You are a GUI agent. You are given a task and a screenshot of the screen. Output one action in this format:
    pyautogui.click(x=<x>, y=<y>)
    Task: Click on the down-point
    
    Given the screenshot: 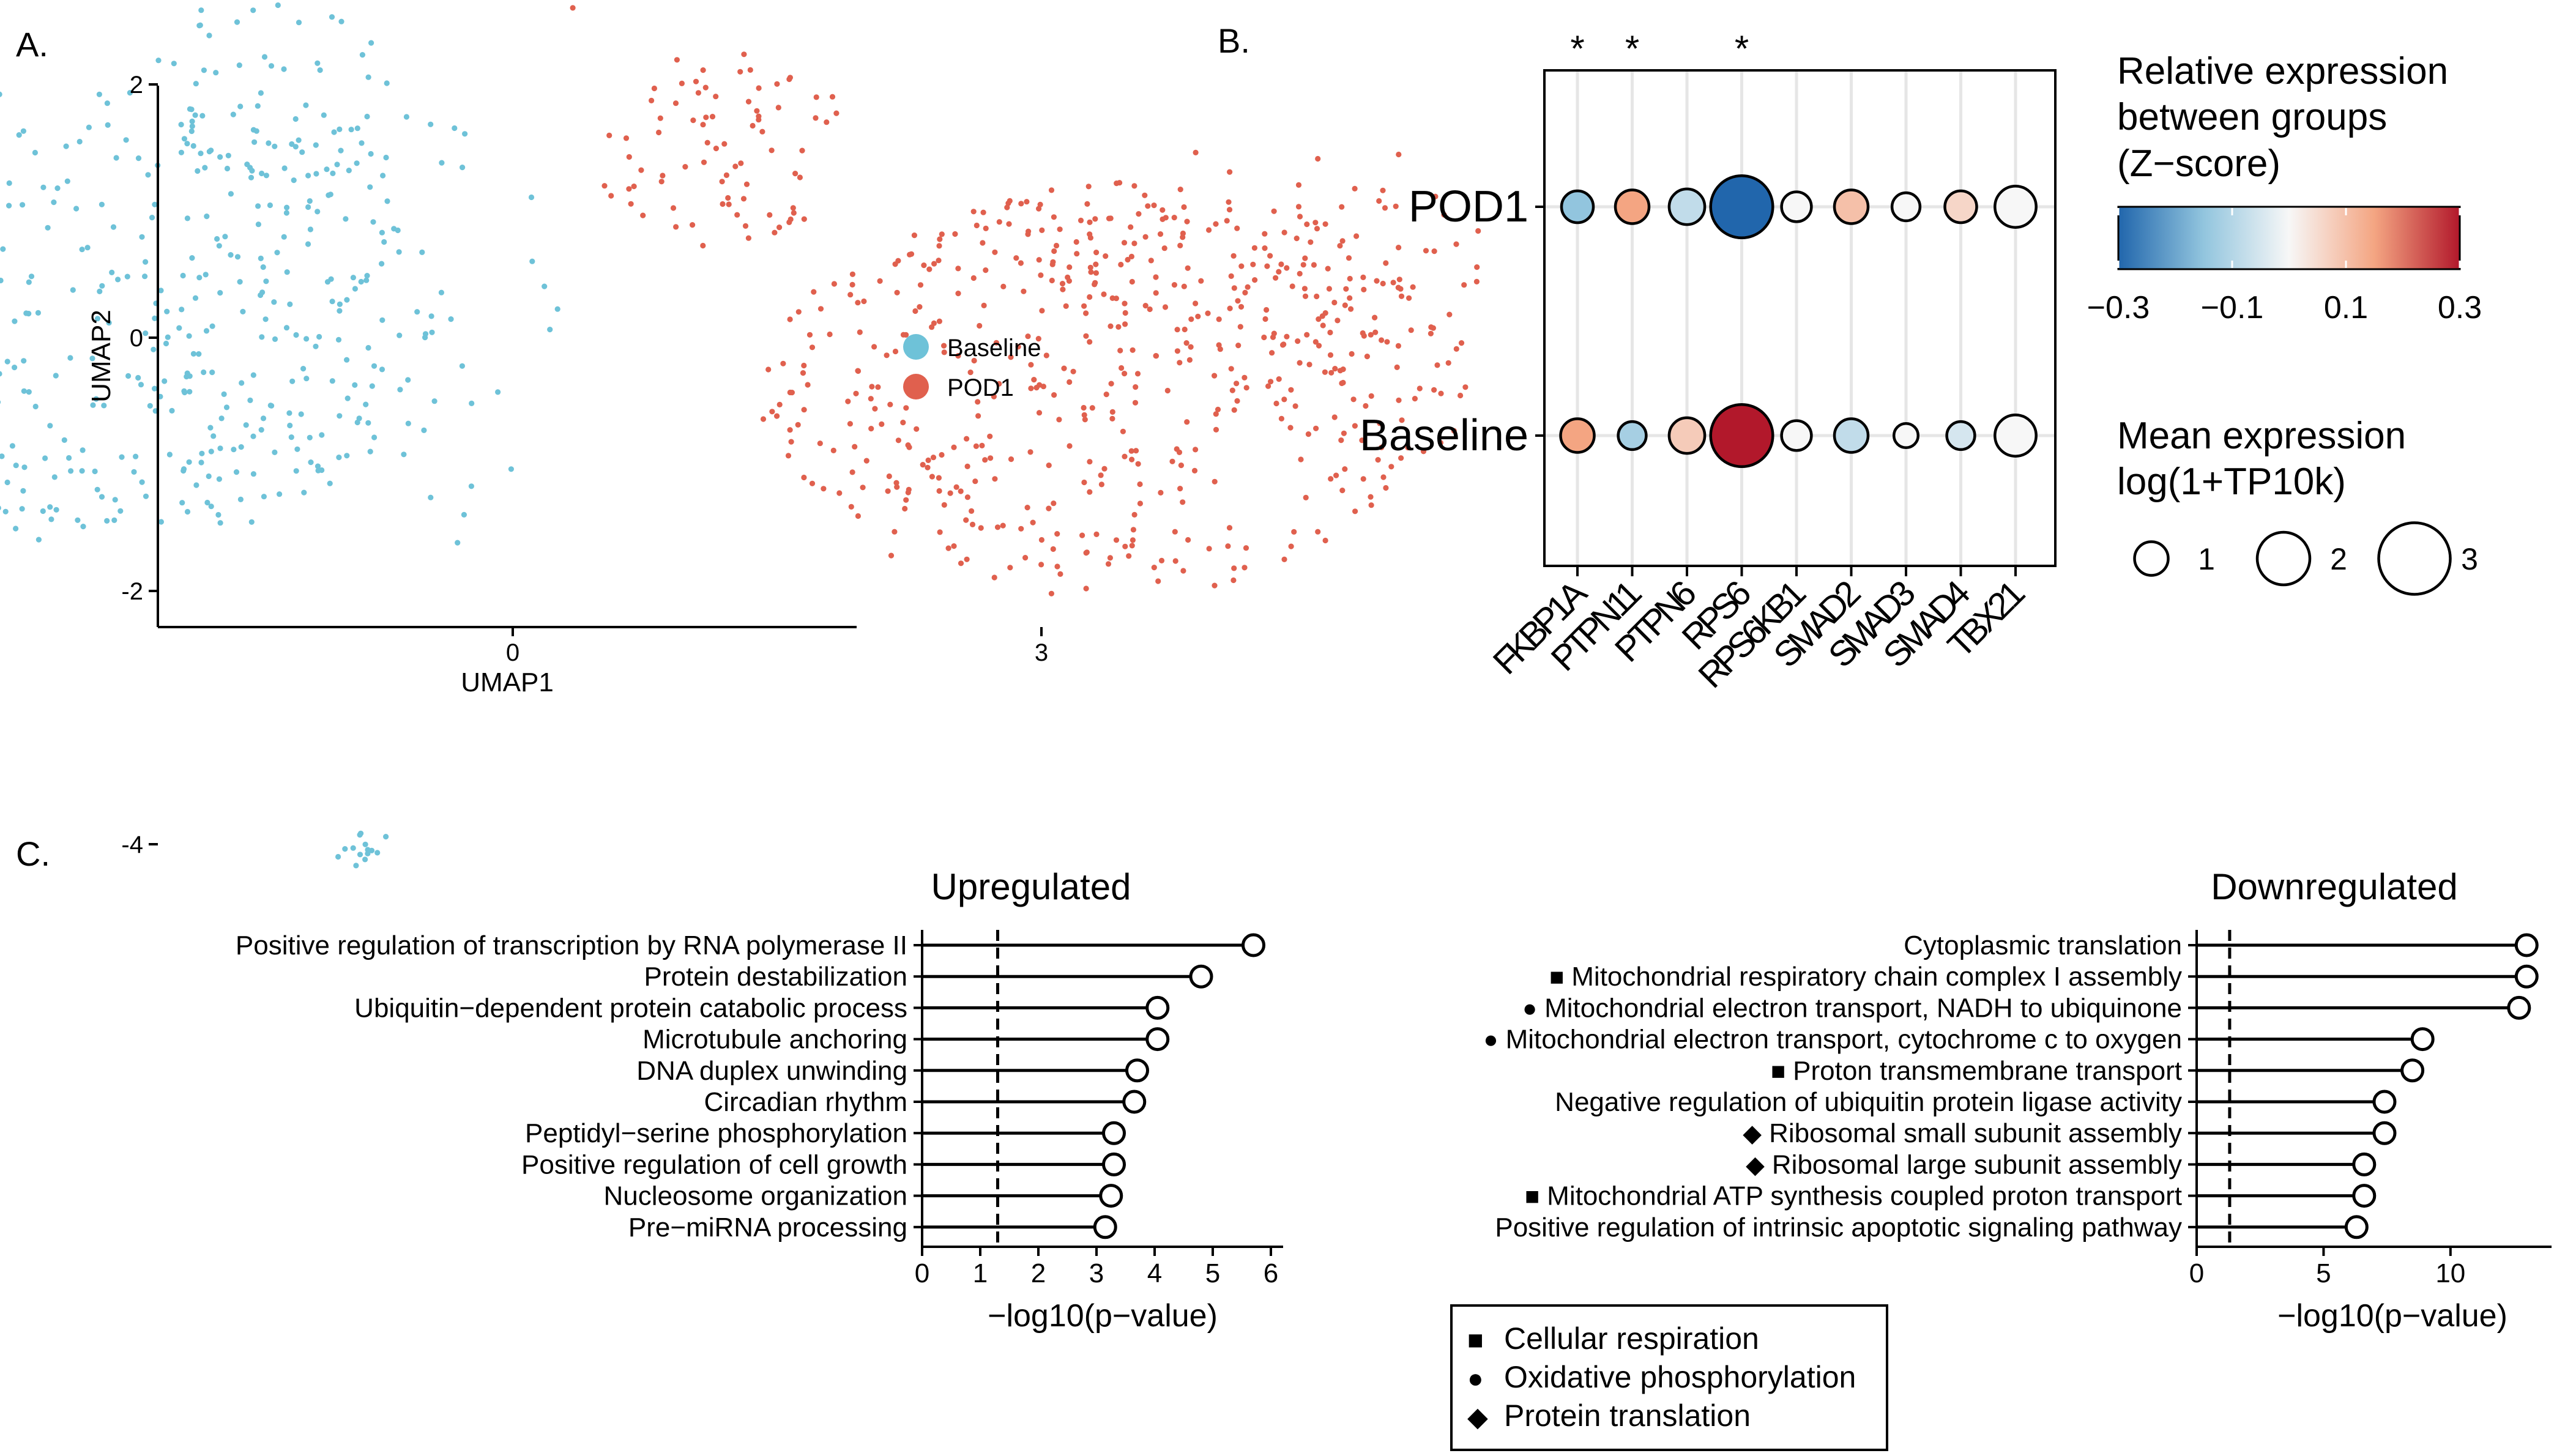 What is the action you would take?
    pyautogui.click(x=2364, y=1196)
    